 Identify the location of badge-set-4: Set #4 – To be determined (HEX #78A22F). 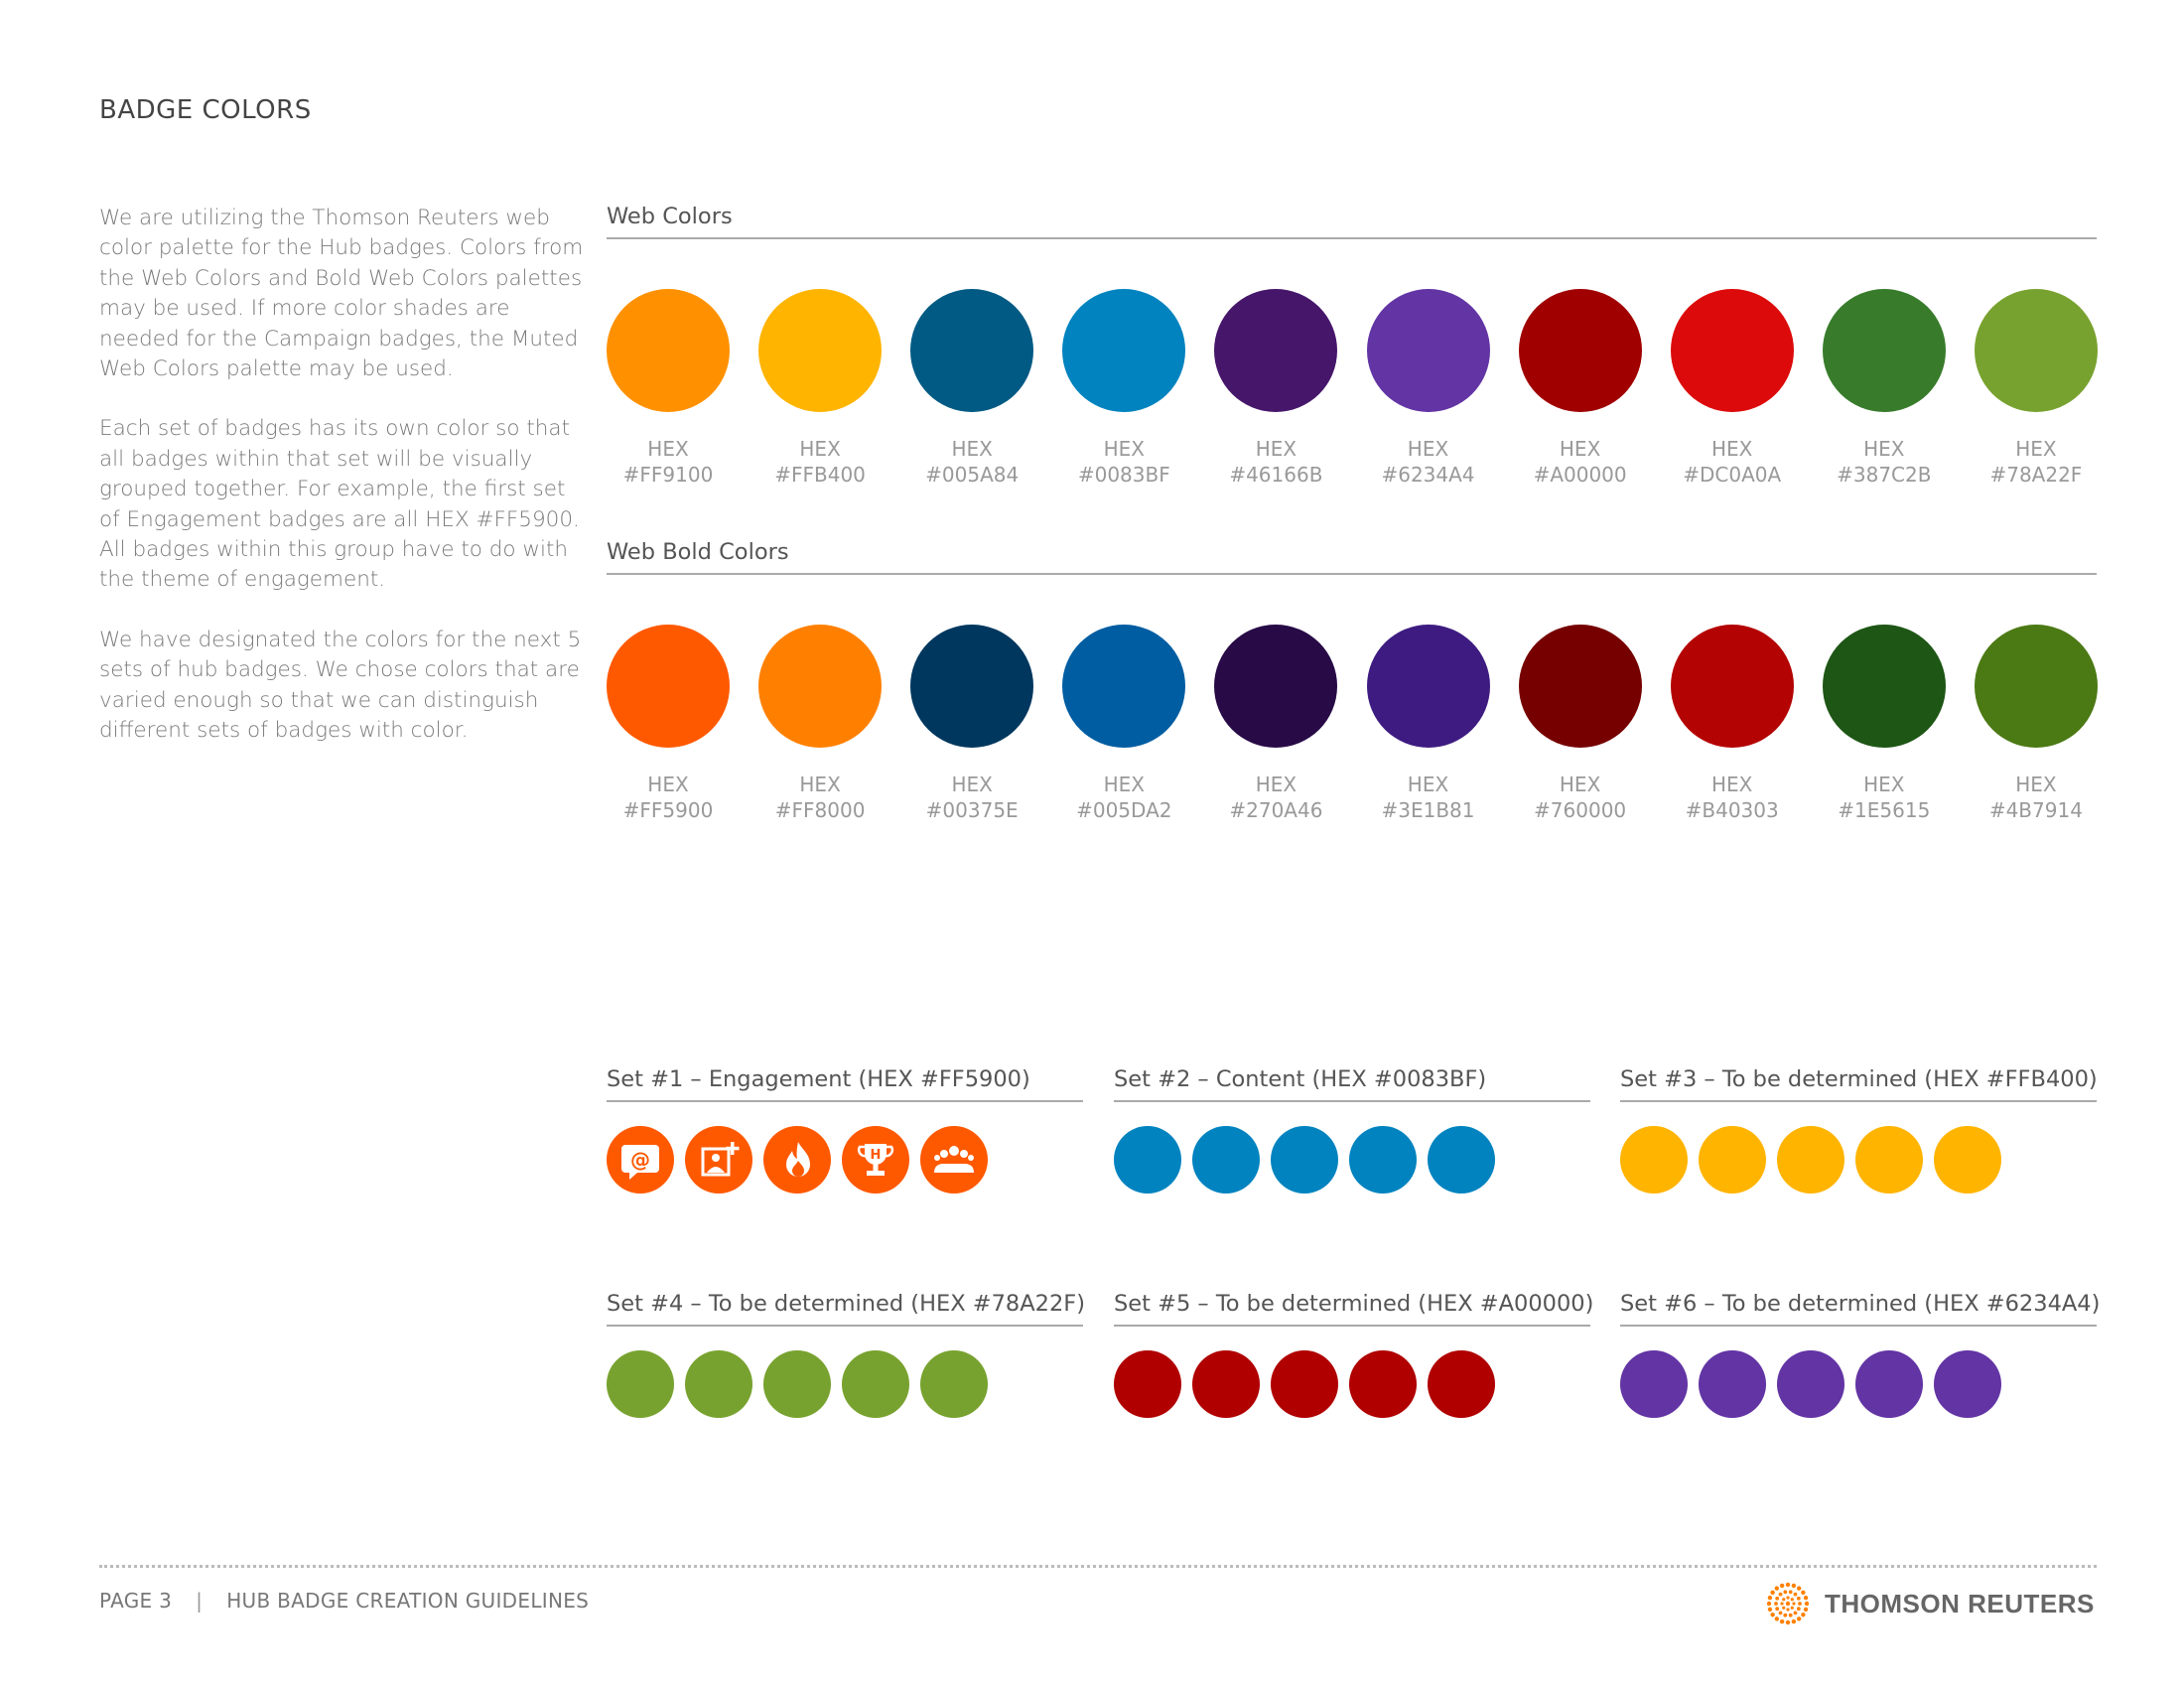
(846, 1354).